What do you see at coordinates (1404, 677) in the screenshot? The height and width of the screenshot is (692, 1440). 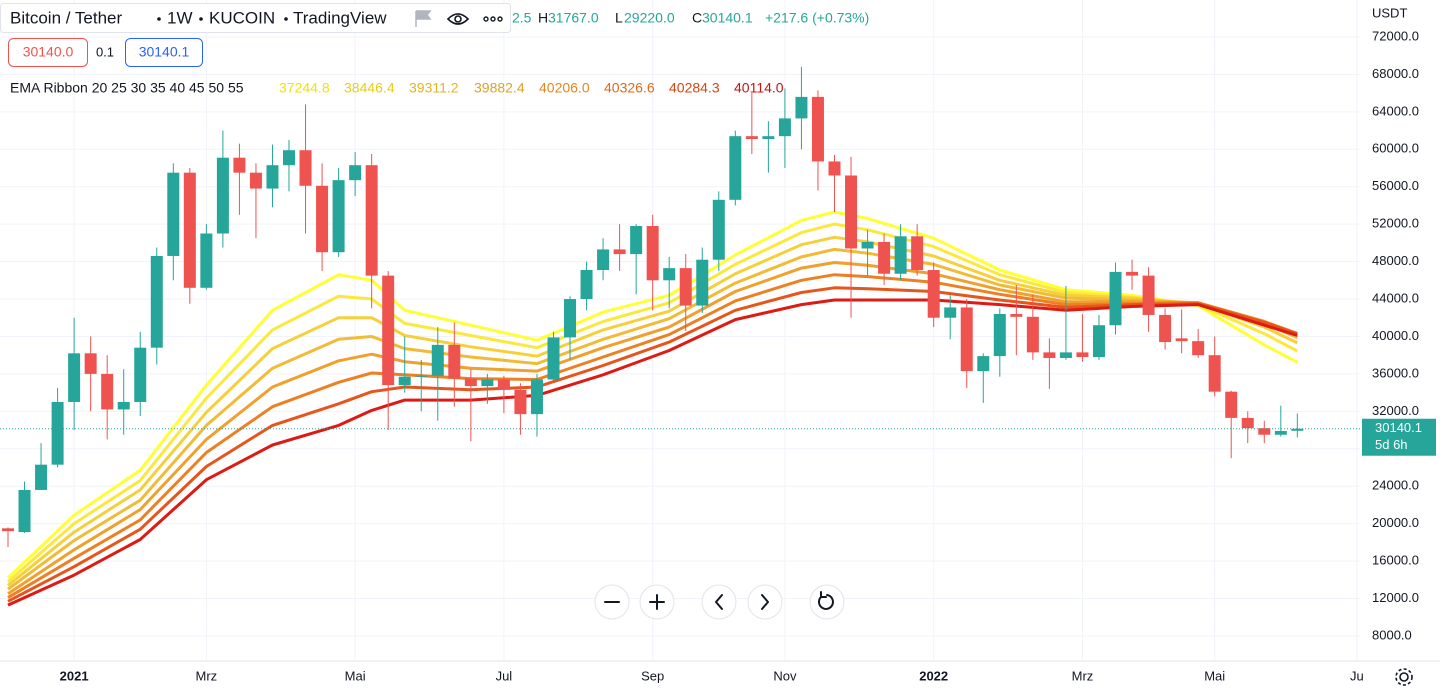 I see `settings-icon` at bounding box center [1404, 677].